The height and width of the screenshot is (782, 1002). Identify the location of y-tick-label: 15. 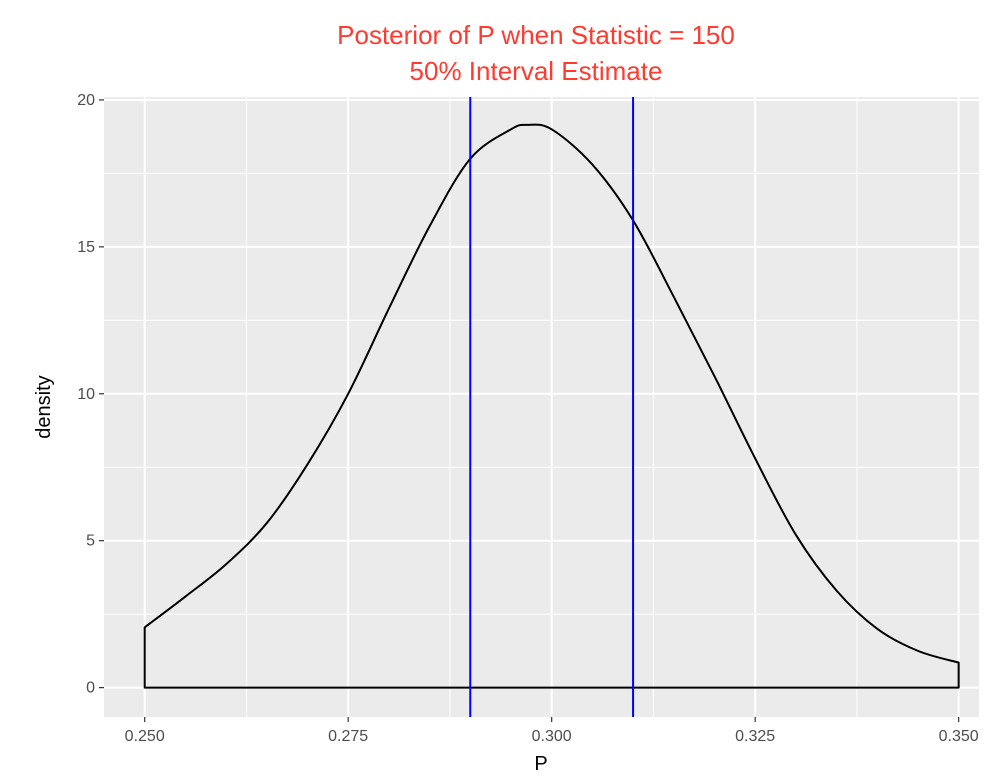
(86, 247).